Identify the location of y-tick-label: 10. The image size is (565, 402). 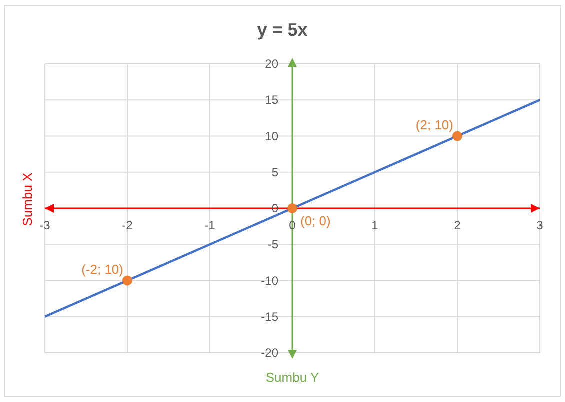
(272, 136).